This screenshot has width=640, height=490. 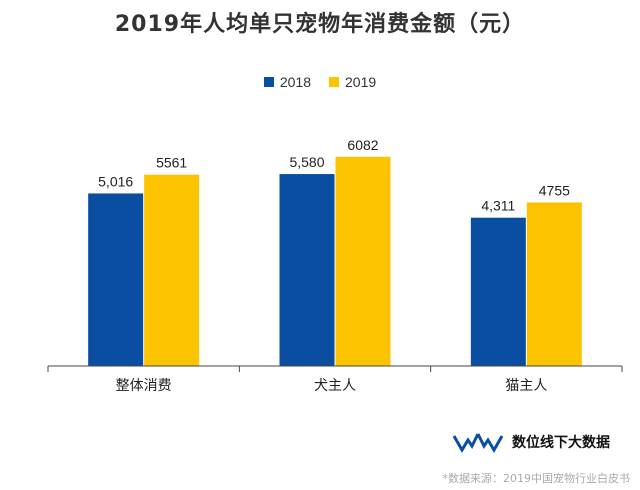 I want to click on data-label-2019-1: 6082, so click(x=362, y=145).